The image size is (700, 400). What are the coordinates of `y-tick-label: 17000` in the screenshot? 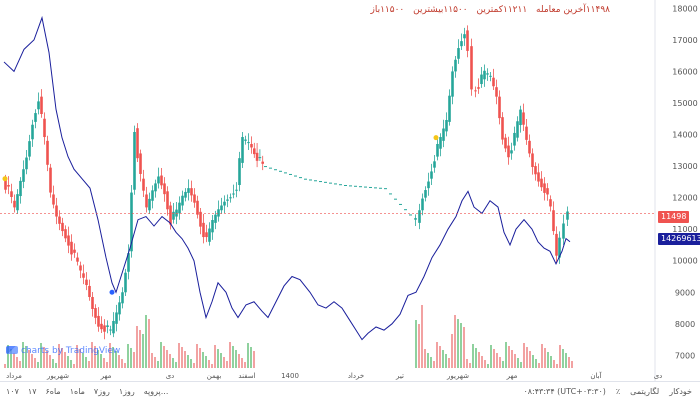 It's located at (684, 40).